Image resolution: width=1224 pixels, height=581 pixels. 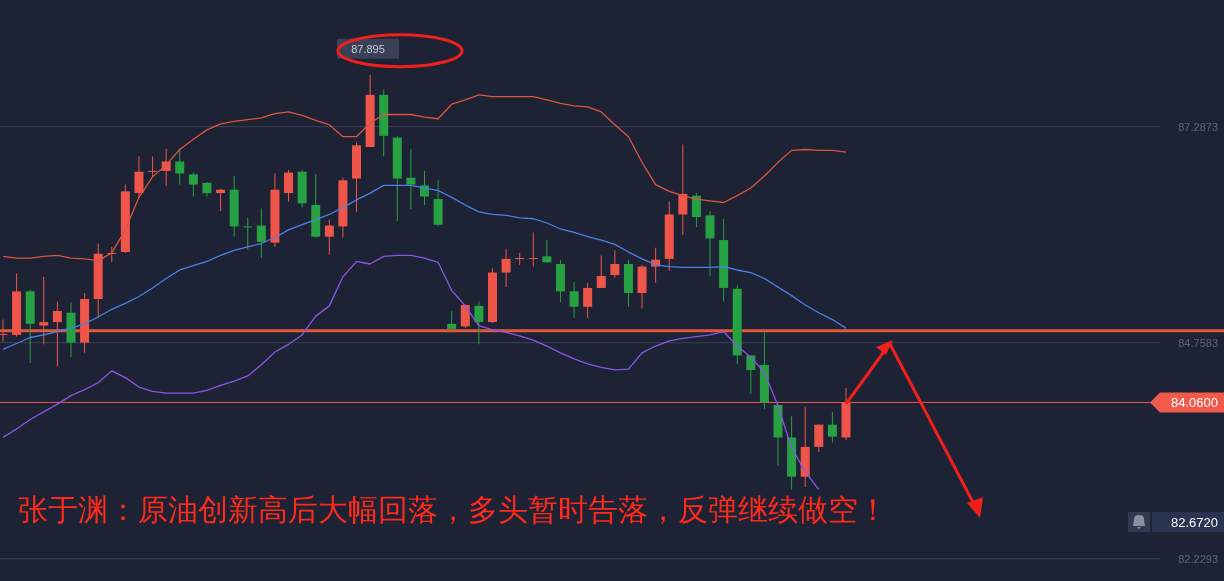 I want to click on y-tick-label: 84.7583, so click(x=1198, y=342).